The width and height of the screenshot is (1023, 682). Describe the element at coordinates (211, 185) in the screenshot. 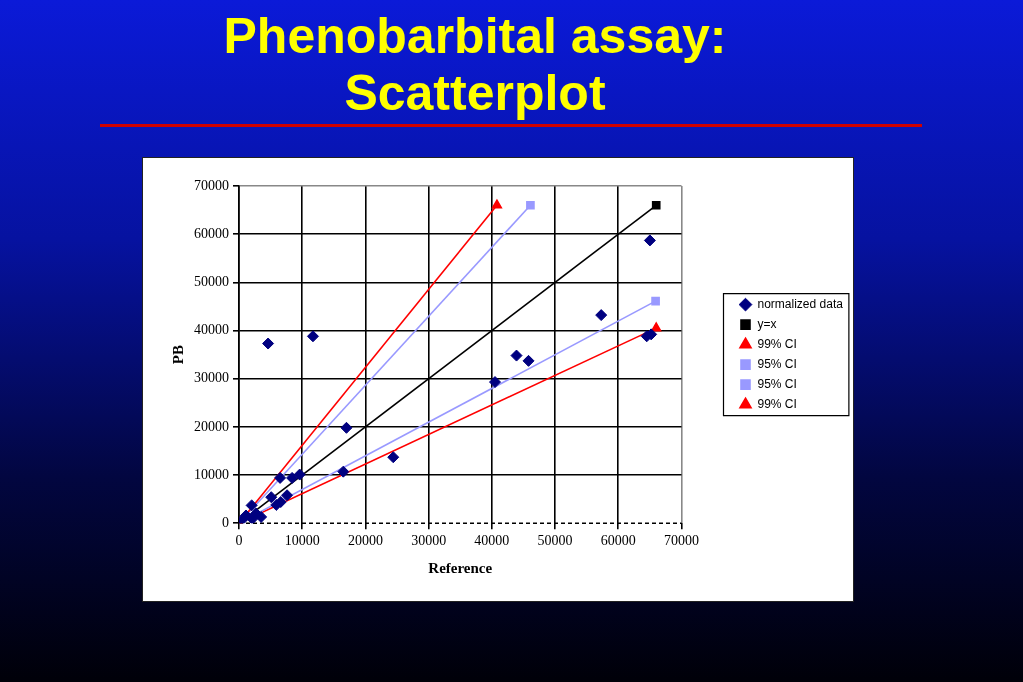

I see `y-tick-label: 70000` at that location.